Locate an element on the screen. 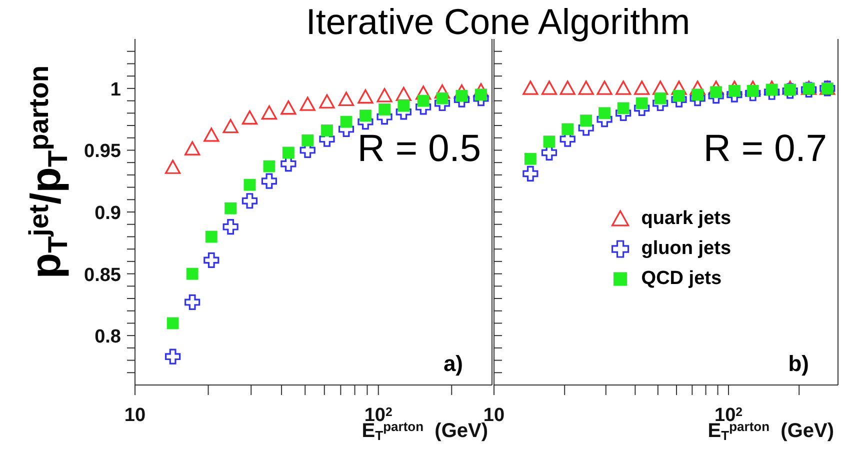 The width and height of the screenshot is (859, 455). annotation: b) is located at coordinates (798, 364).